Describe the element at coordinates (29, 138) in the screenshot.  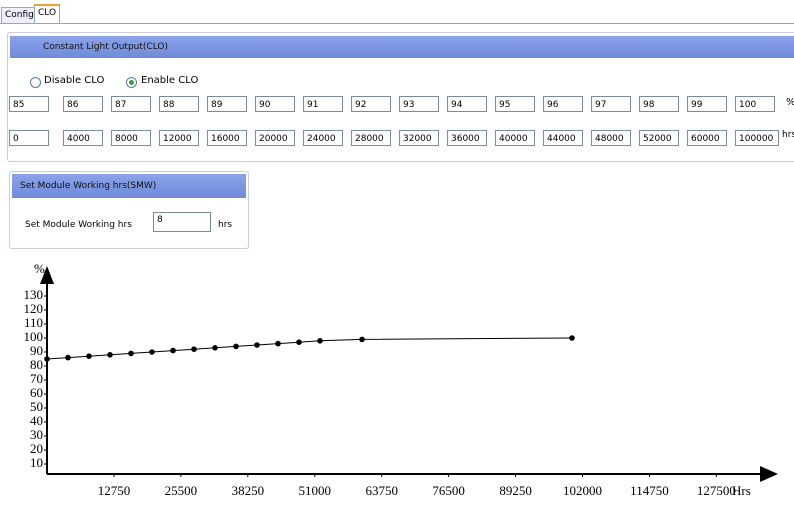
I see `input: 0` at that location.